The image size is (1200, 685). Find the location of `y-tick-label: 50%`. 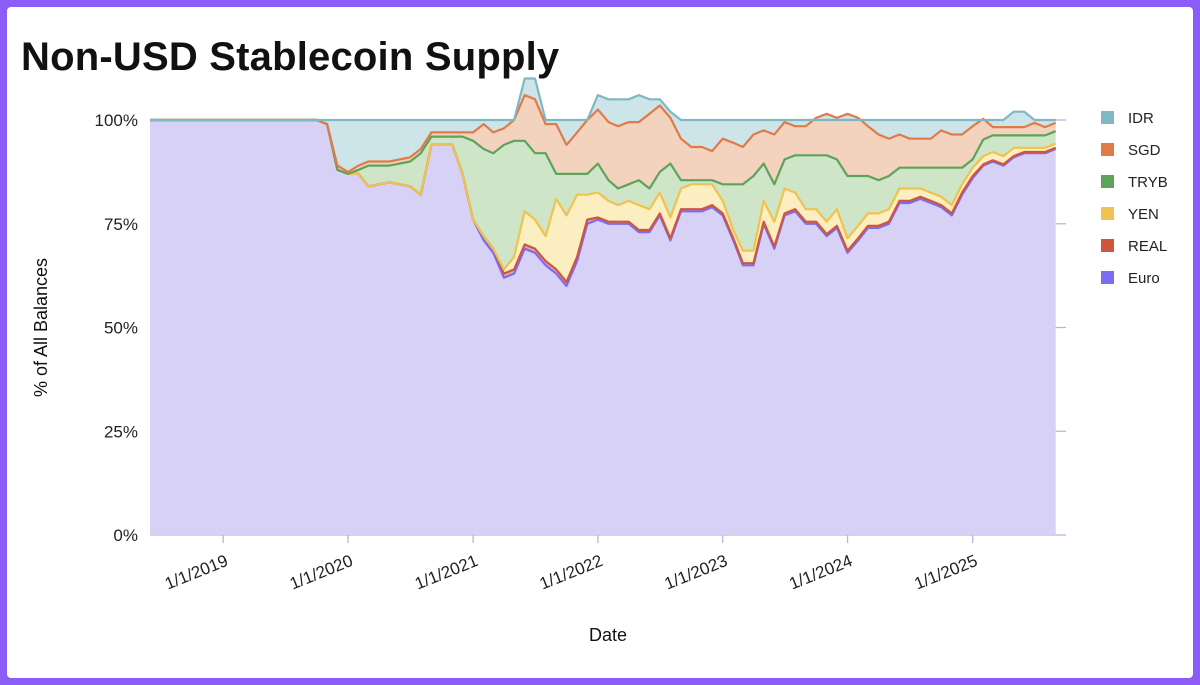

y-tick-label: 50% is located at coordinates (121, 328).